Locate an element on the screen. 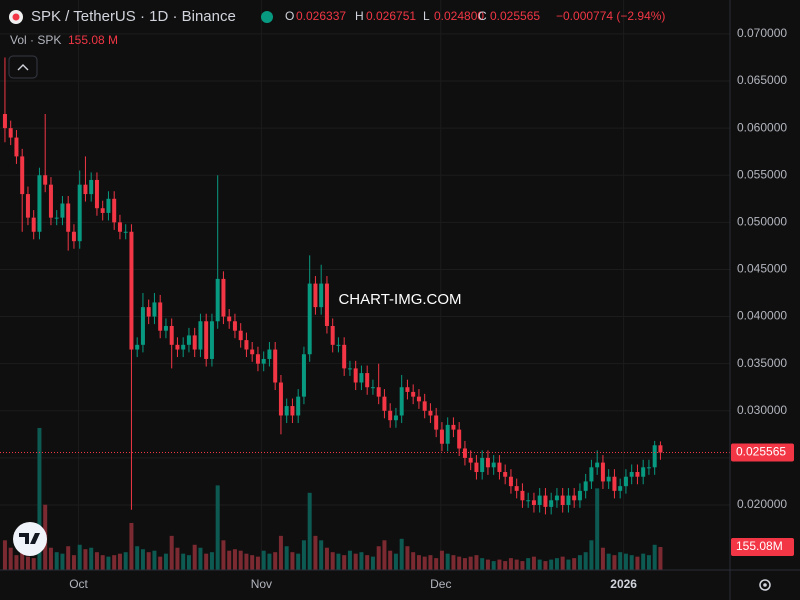 This screenshot has width=800, height=600. logo-mark is located at coordinates (29, 538).